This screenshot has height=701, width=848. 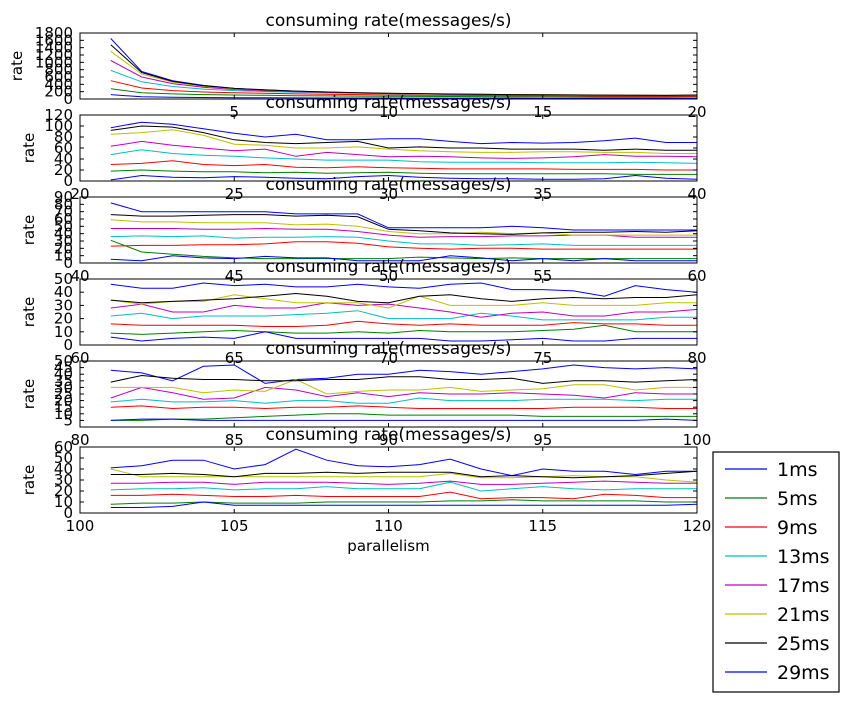 What do you see at coordinates (542, 276) in the screenshot?
I see `x-tick-label: 55` at bounding box center [542, 276].